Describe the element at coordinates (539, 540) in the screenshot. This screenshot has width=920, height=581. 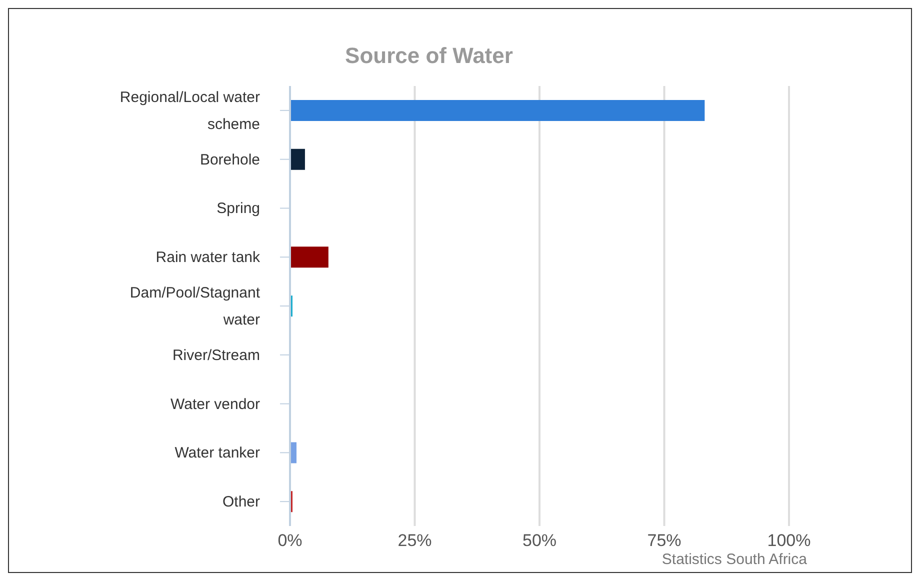
I see `x-tick-label: 50%` at that location.